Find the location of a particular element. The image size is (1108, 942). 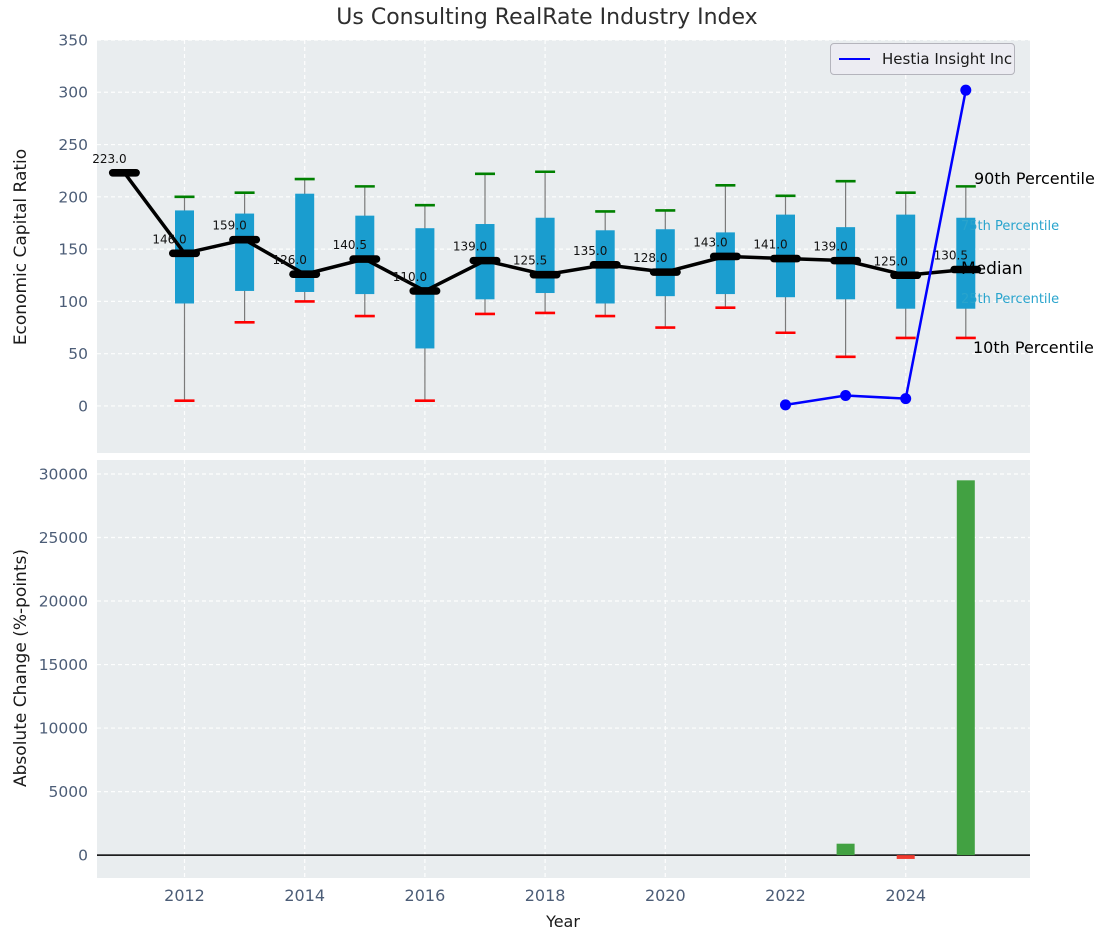

median-value-label-2023: 139.0 is located at coordinates (830, 247).